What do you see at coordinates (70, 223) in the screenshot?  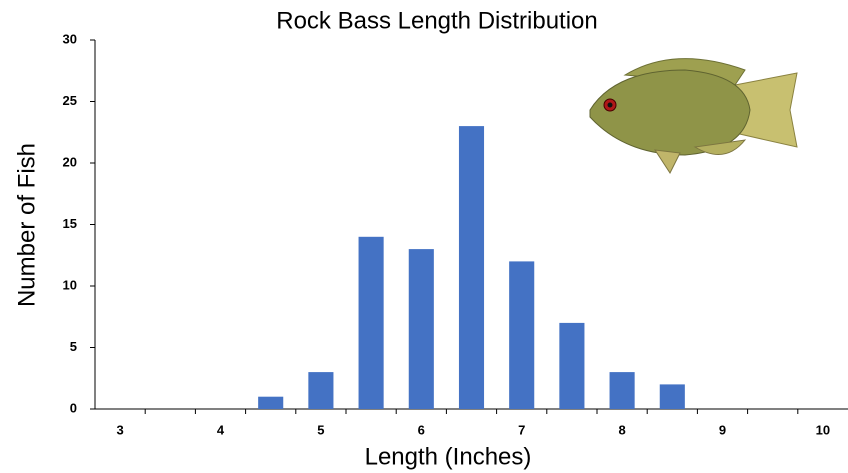 I see `y-tick-label: 15` at bounding box center [70, 223].